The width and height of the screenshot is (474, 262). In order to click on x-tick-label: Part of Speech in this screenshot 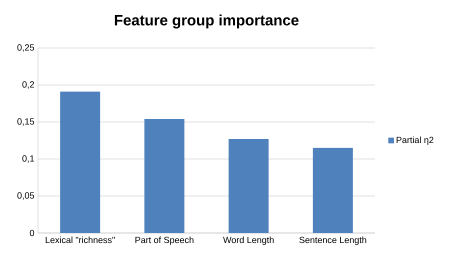, I will do `click(164, 240)`.